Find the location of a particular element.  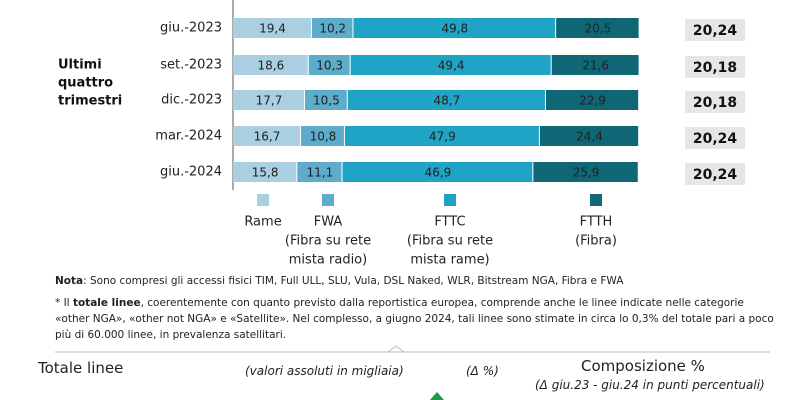

value-label: 18,6 is located at coordinates (270, 66).